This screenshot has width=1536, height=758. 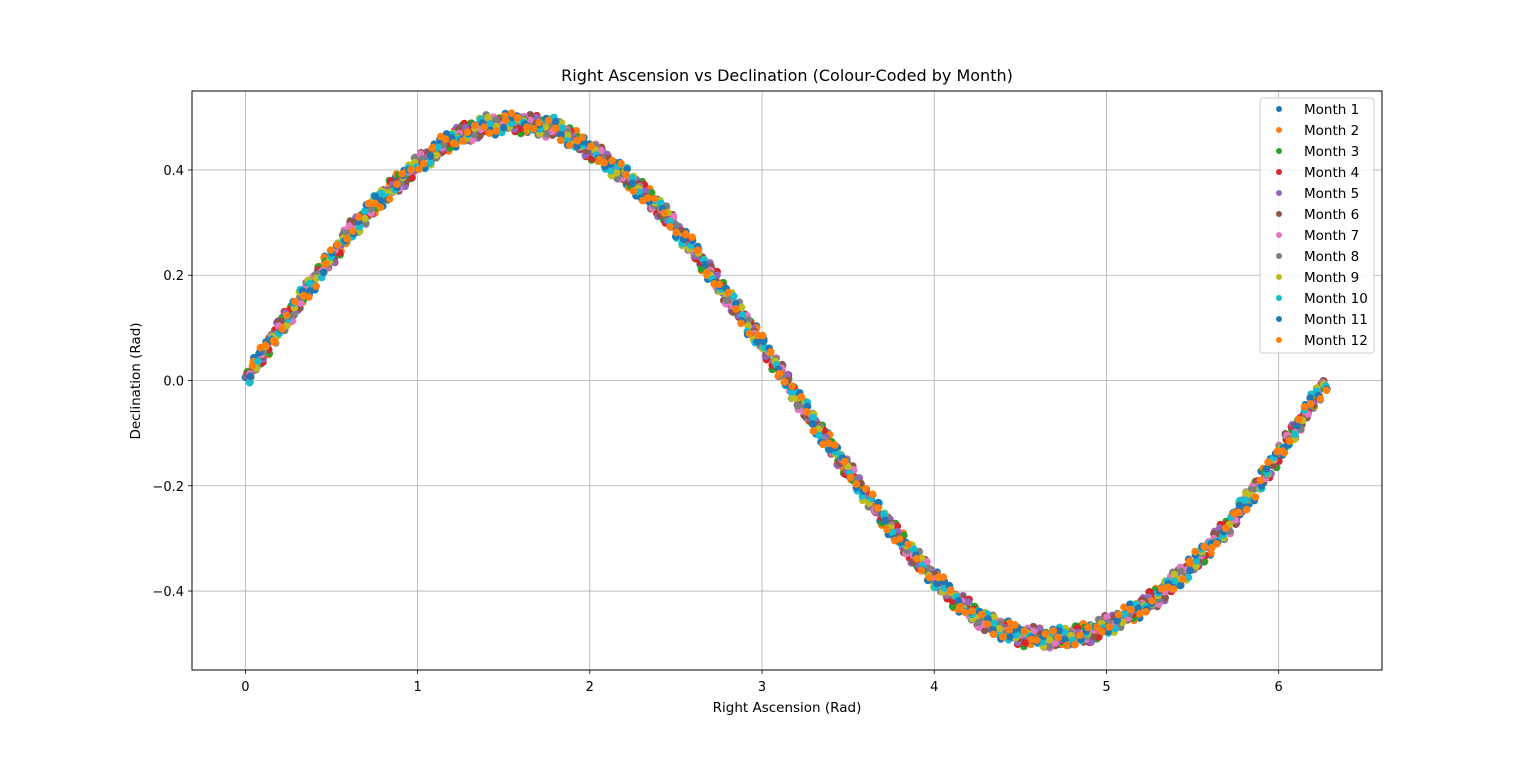 What do you see at coordinates (173, 171) in the screenshot?
I see `y-tick-label: 0.4` at bounding box center [173, 171].